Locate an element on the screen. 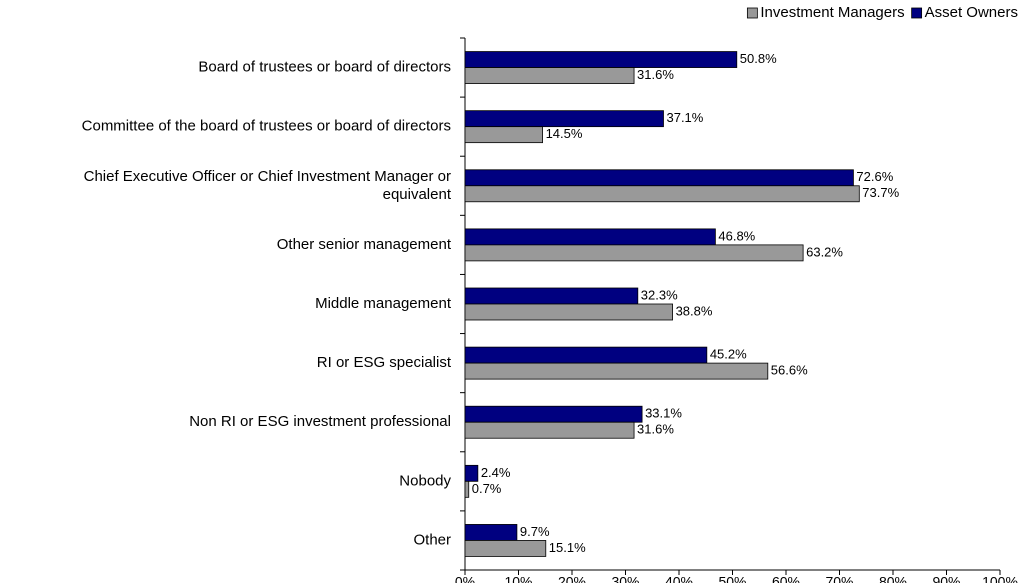 The width and height of the screenshot is (1029, 583). category-label: Board of trustees or board of directors is located at coordinates (324, 67).